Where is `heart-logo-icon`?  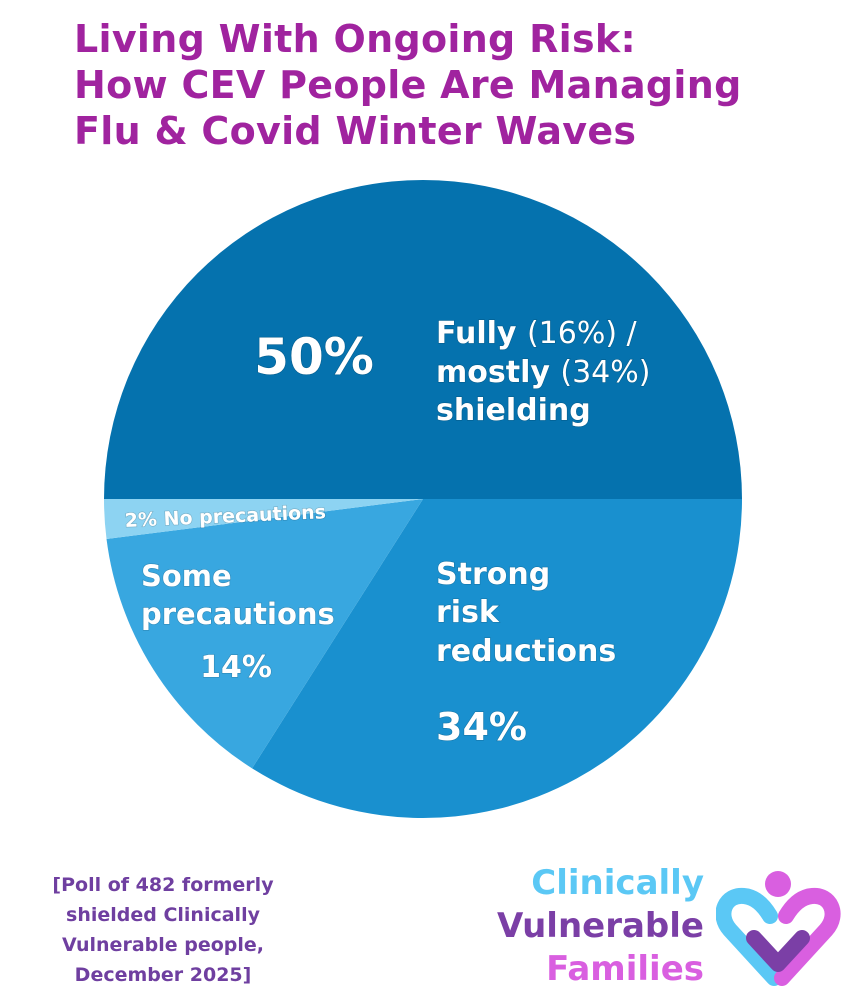 heart-logo-icon is located at coordinates (778, 928).